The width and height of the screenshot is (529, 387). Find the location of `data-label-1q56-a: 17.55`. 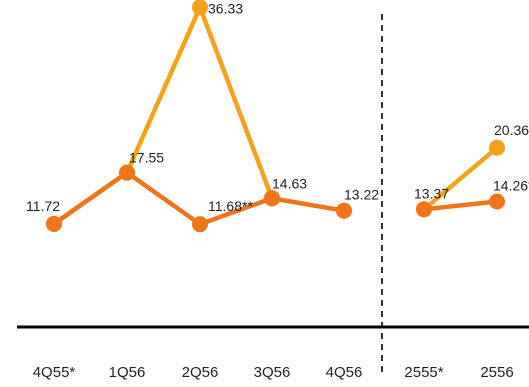

data-label-1q56-a: 17.55 is located at coordinates (146, 158).